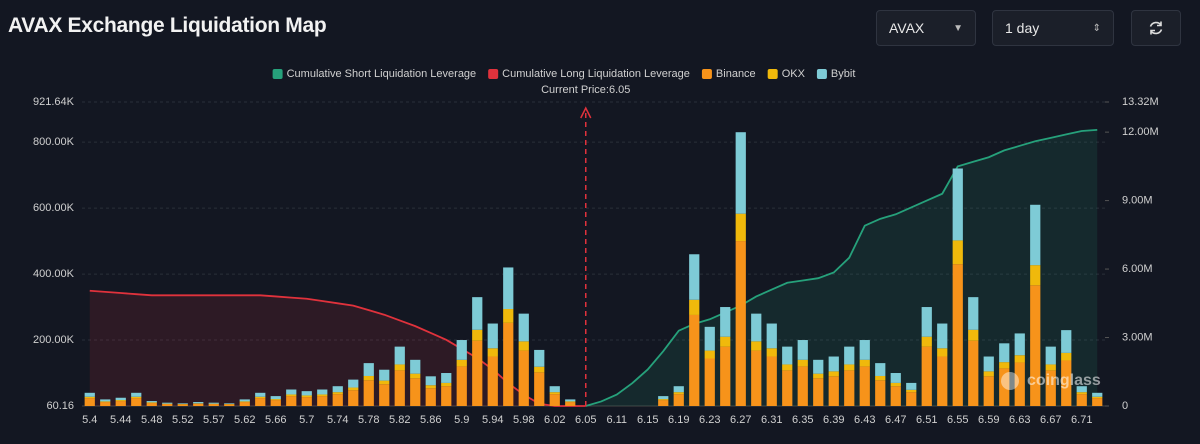 The height and width of the screenshot is (444, 1200). Describe the element at coordinates (706, 74) in the screenshot. I see `legend-swatch` at that location.